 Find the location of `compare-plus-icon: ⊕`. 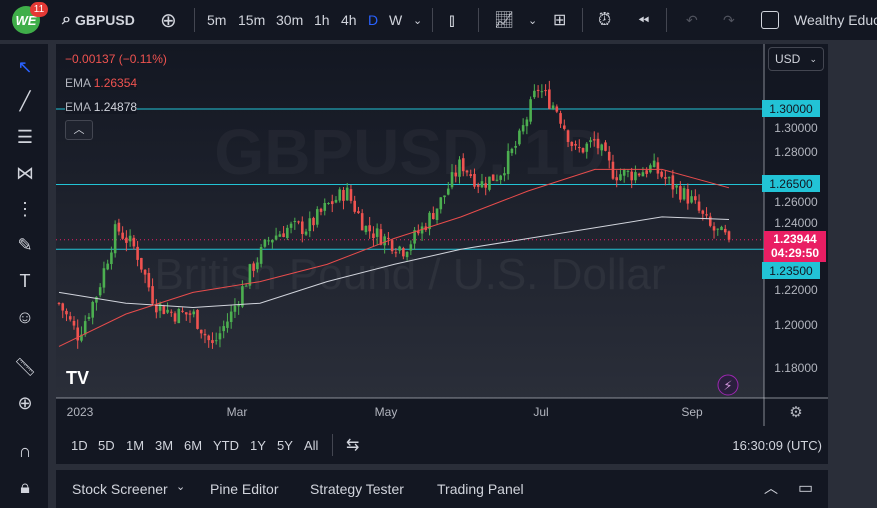

compare-plus-icon: ⊕ is located at coordinates (168, 20).